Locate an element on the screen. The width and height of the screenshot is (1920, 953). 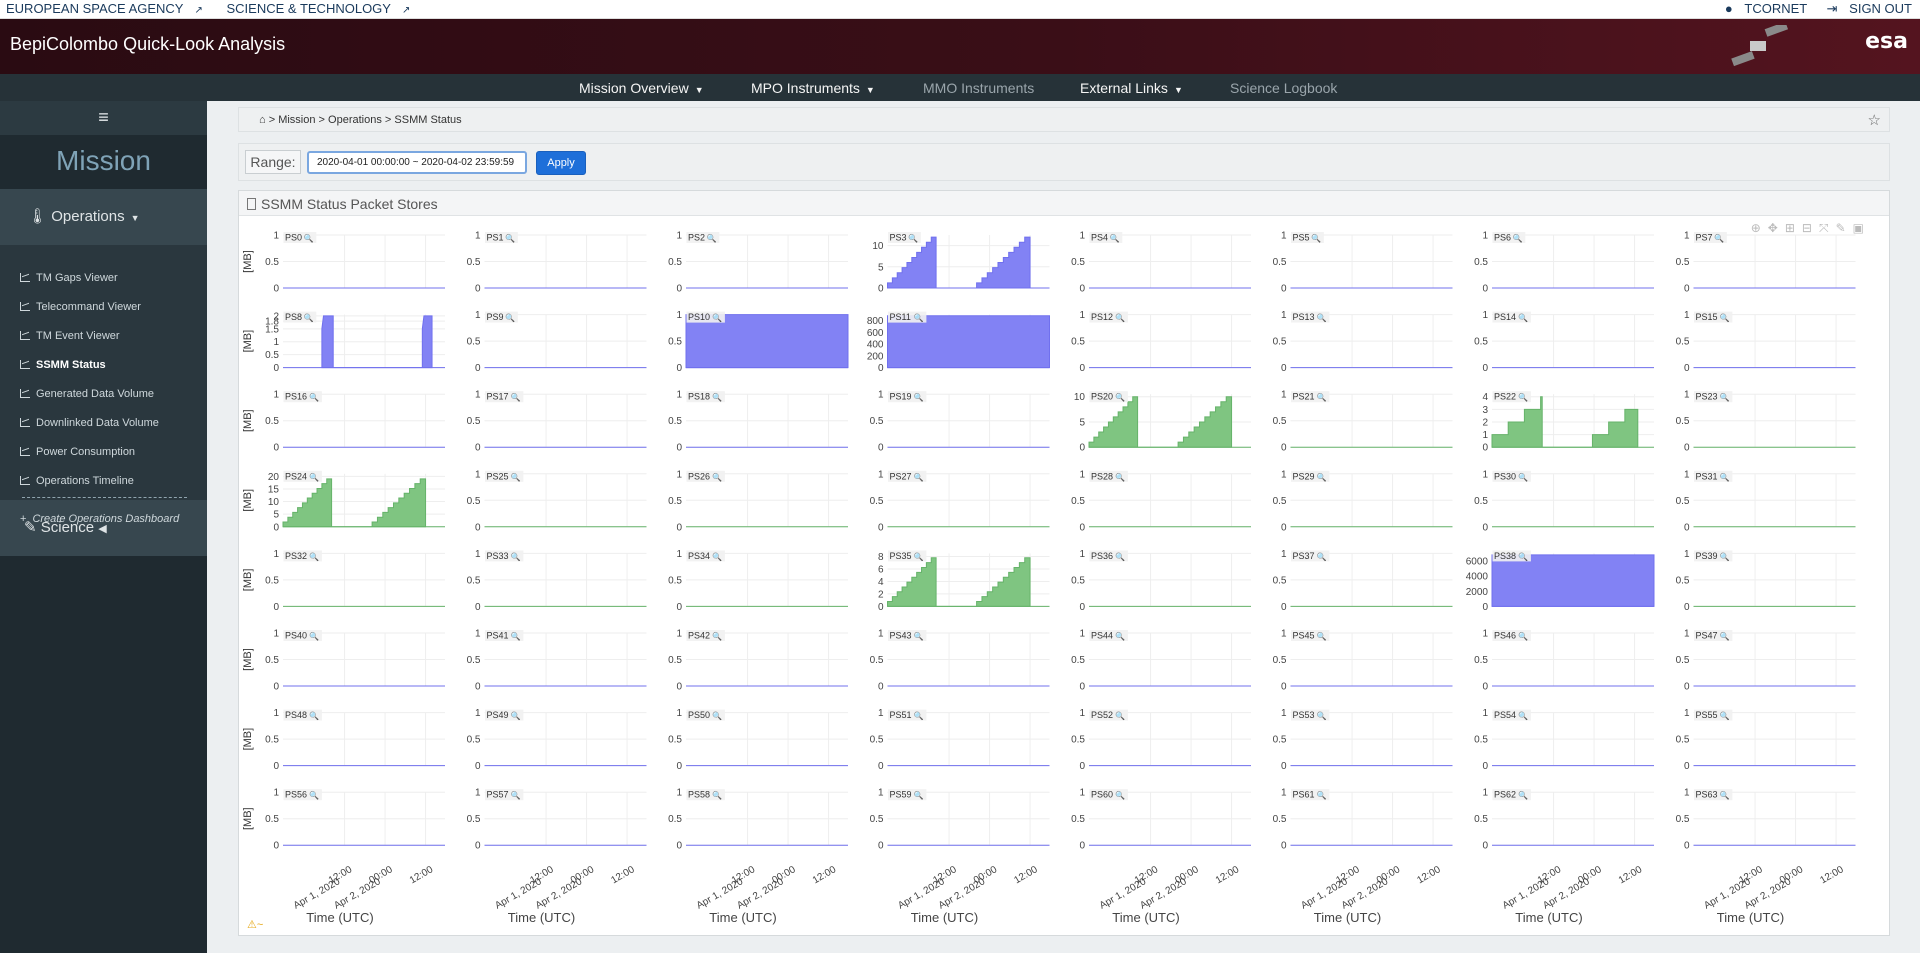
esa-link: EUROPEAN SPACE AGENCY ↗ is located at coordinates (109, 8).